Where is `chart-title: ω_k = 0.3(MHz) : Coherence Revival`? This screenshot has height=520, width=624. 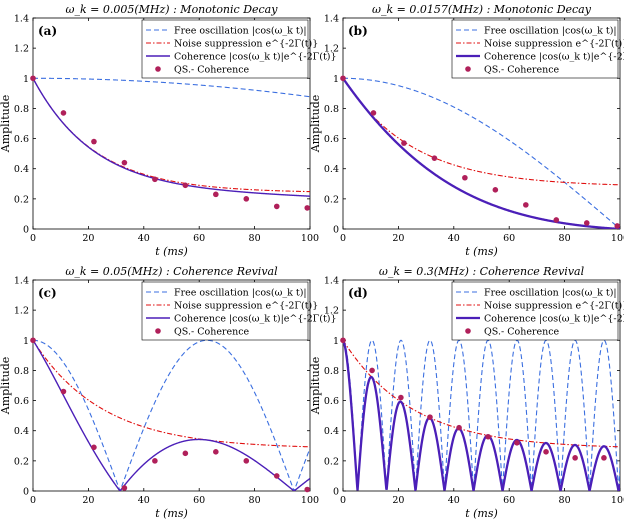 chart-title: ω_k = 0.3(MHz) : Coherence Revival is located at coordinates (482, 271).